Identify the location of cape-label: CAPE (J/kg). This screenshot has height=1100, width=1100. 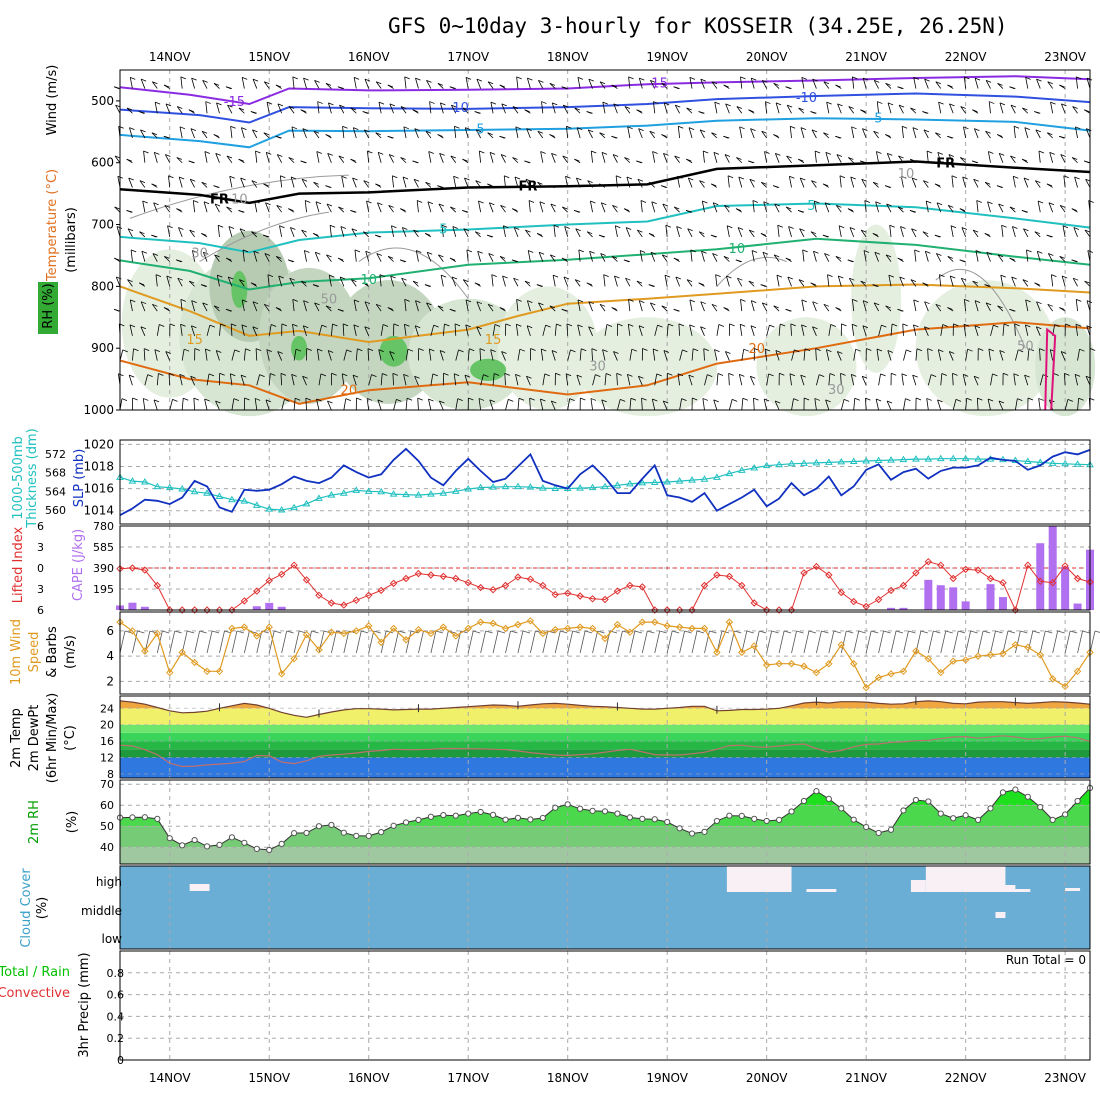
(78, 565).